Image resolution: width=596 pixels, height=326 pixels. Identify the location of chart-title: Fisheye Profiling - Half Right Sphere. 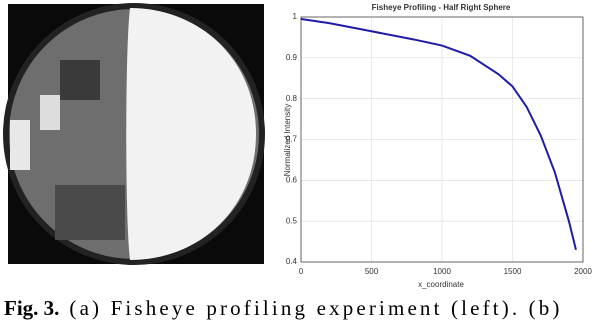
(441, 7).